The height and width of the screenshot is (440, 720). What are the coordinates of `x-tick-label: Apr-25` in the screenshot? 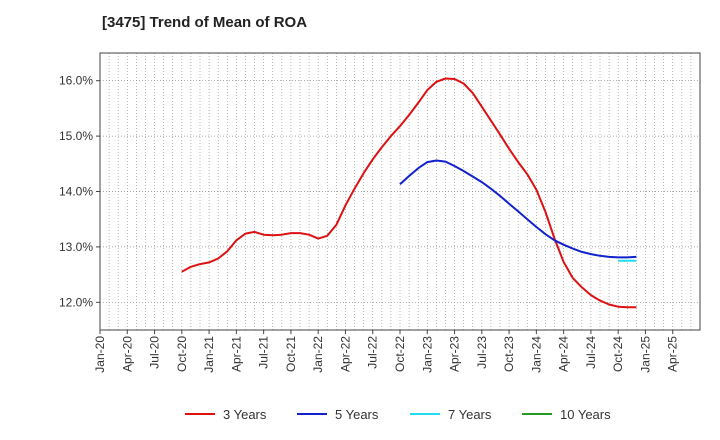 It's located at (673, 354).